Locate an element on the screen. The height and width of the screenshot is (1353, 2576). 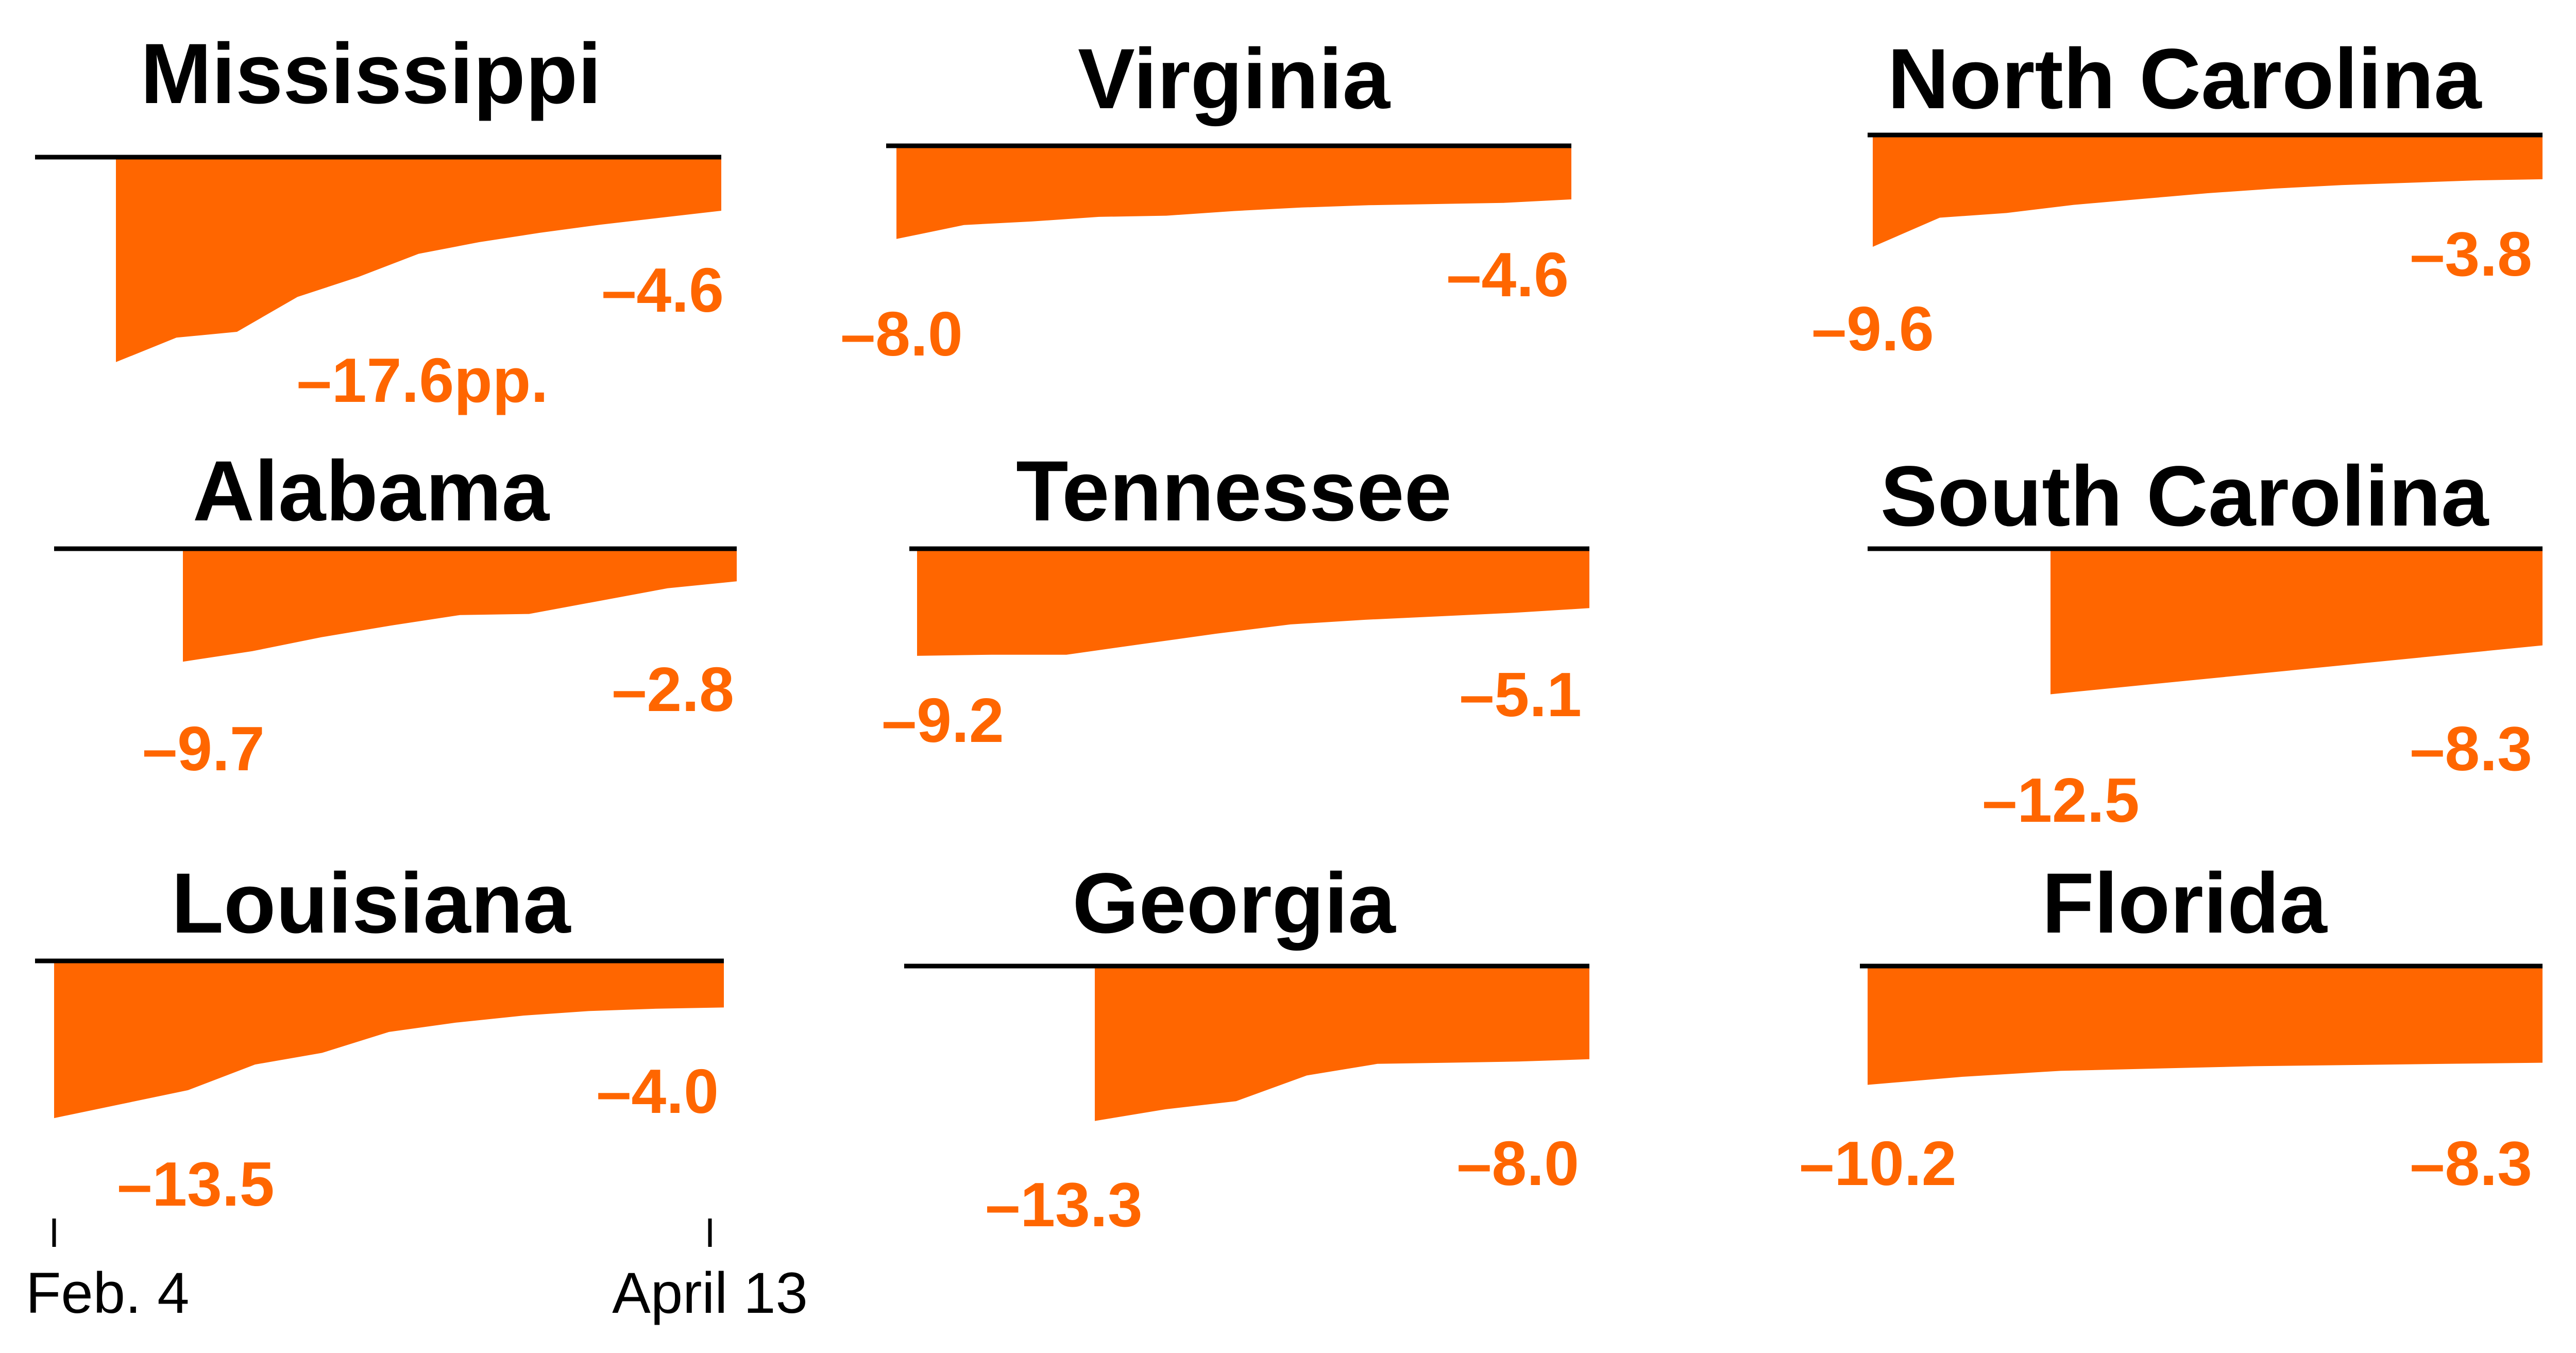
title-tennessee: Tennessee is located at coordinates (1234, 491).